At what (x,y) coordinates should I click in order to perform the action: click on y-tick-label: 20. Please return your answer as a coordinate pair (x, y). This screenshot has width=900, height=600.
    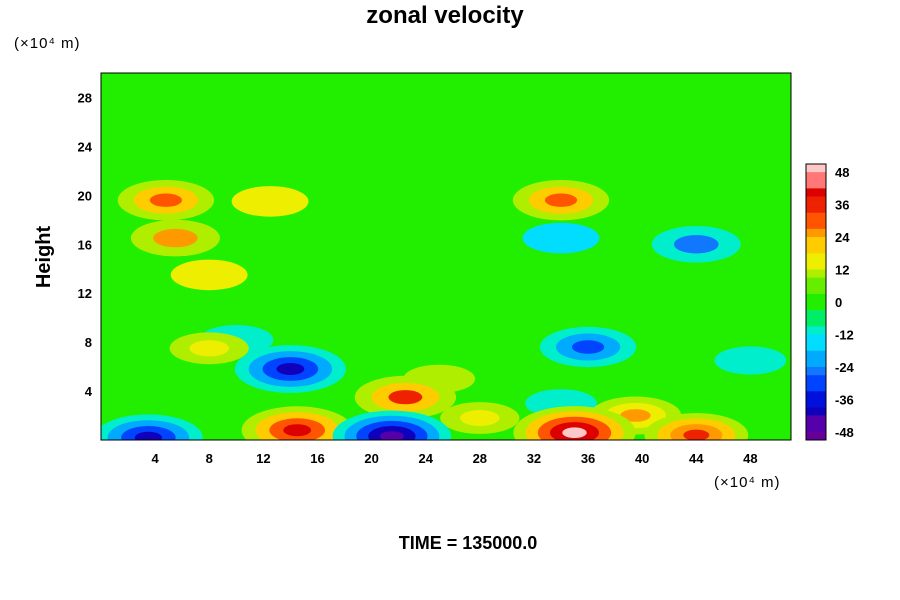
    Looking at the image, I should click on (85, 195).